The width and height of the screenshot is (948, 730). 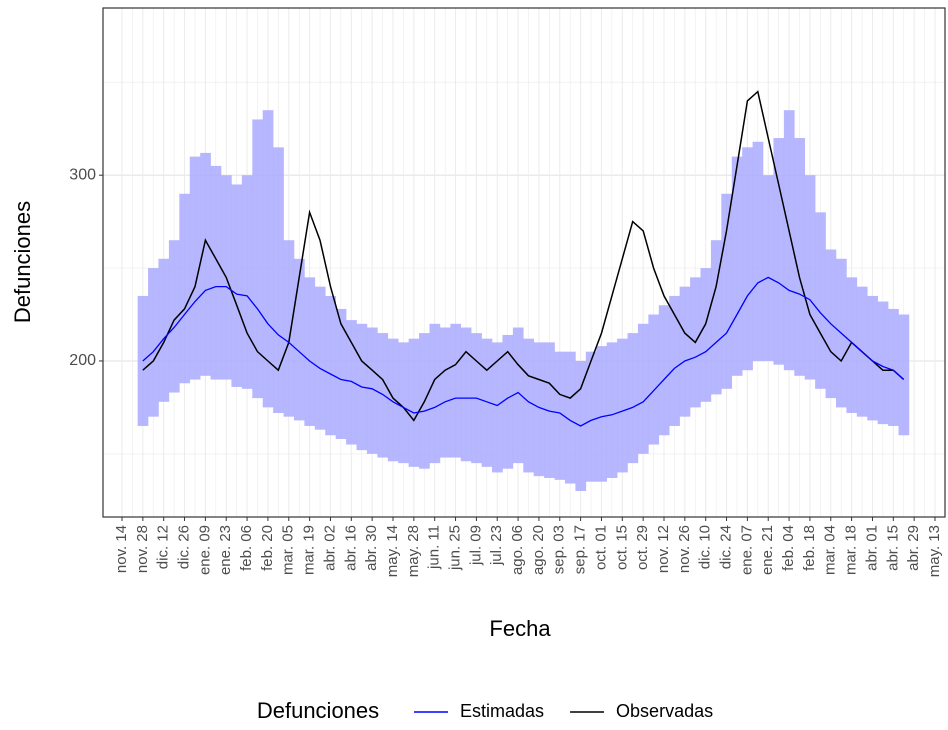 I want to click on x-tick-label: jul. 23, so click(x=496, y=545).